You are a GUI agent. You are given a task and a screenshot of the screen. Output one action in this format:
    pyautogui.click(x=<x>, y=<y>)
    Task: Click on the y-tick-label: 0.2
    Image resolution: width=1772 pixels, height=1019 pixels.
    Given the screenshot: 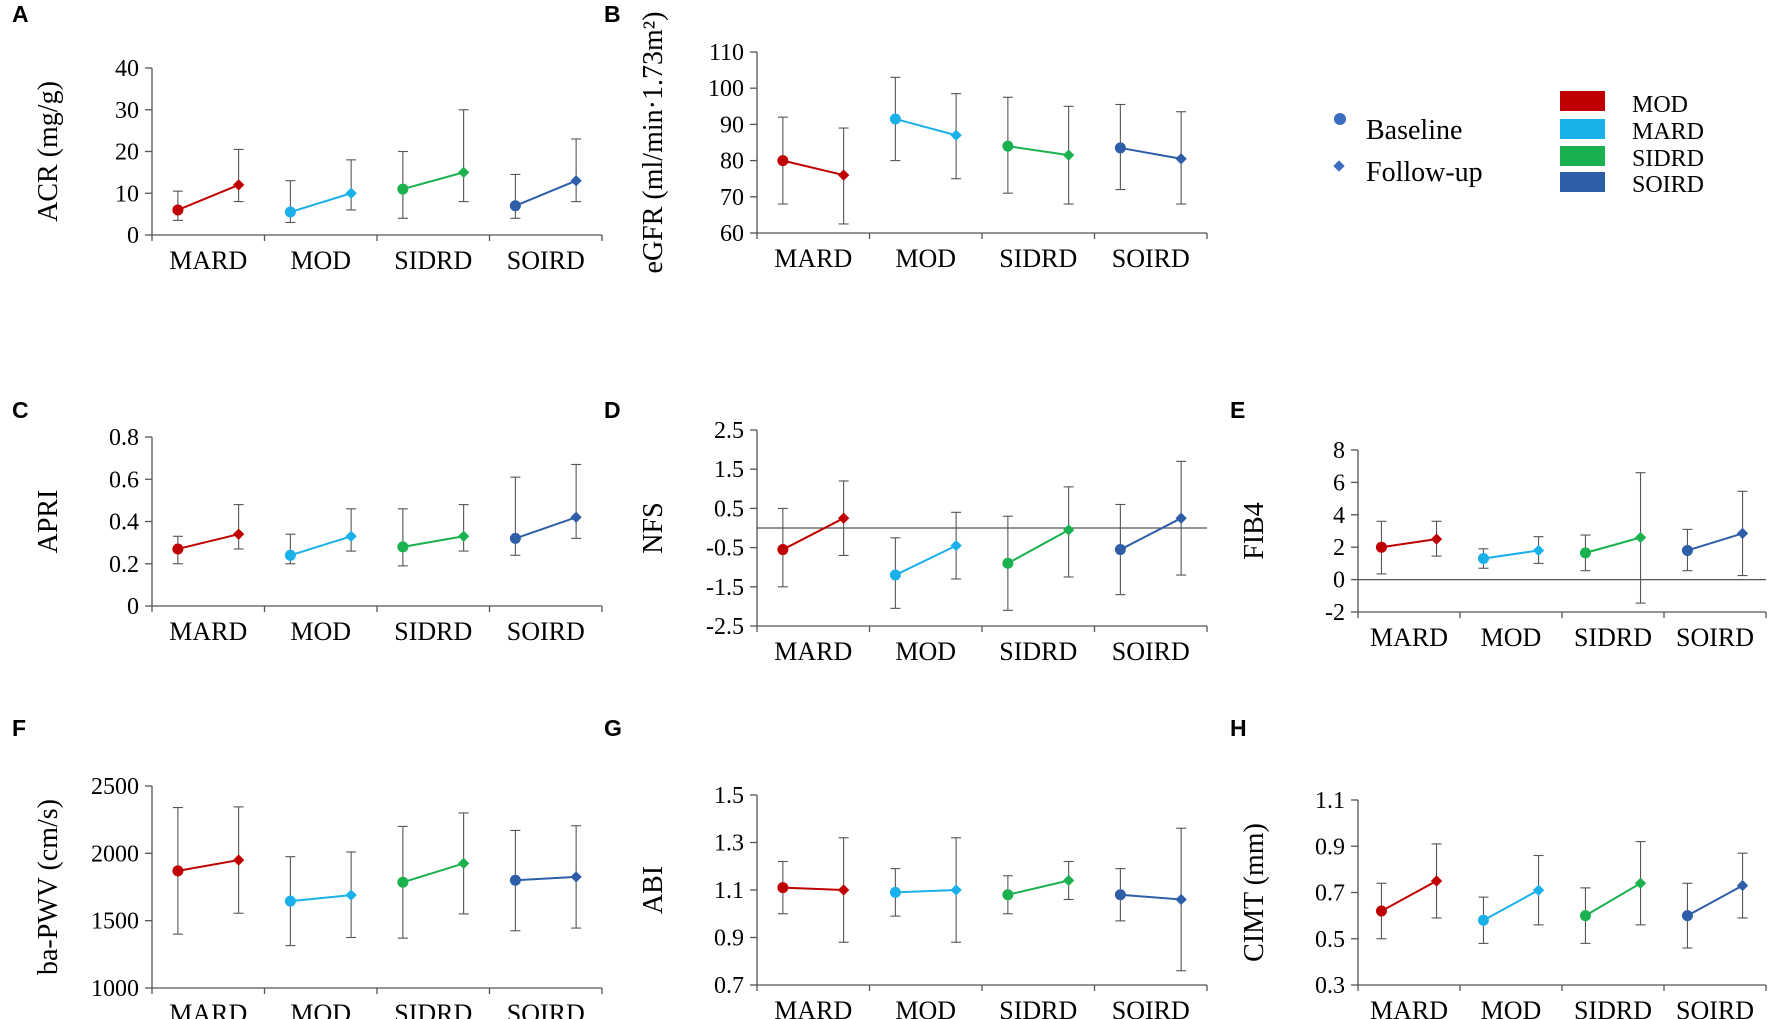 What is the action you would take?
    pyautogui.click(x=124, y=565)
    